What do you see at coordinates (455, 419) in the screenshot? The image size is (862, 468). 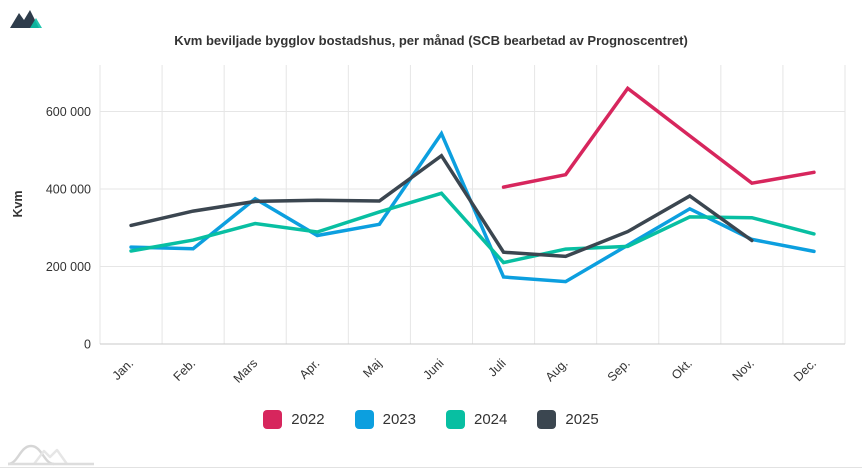 I see `legend-swatch-2024` at bounding box center [455, 419].